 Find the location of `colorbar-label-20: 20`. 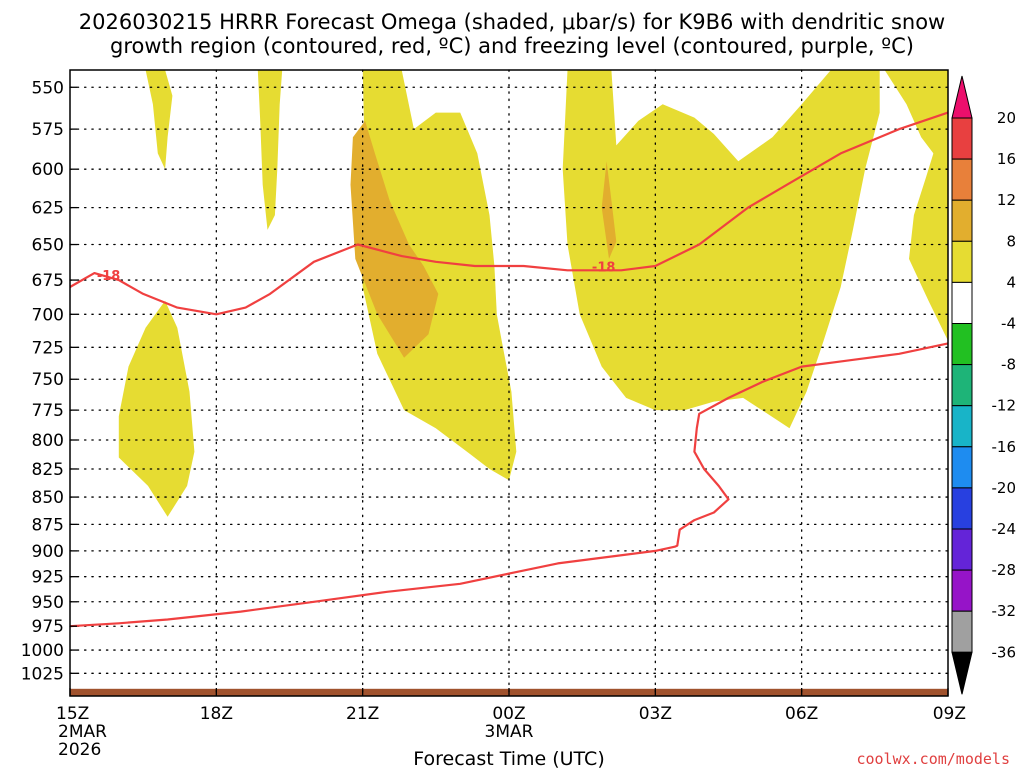

colorbar-label-20: 20 is located at coordinates (1006, 118).